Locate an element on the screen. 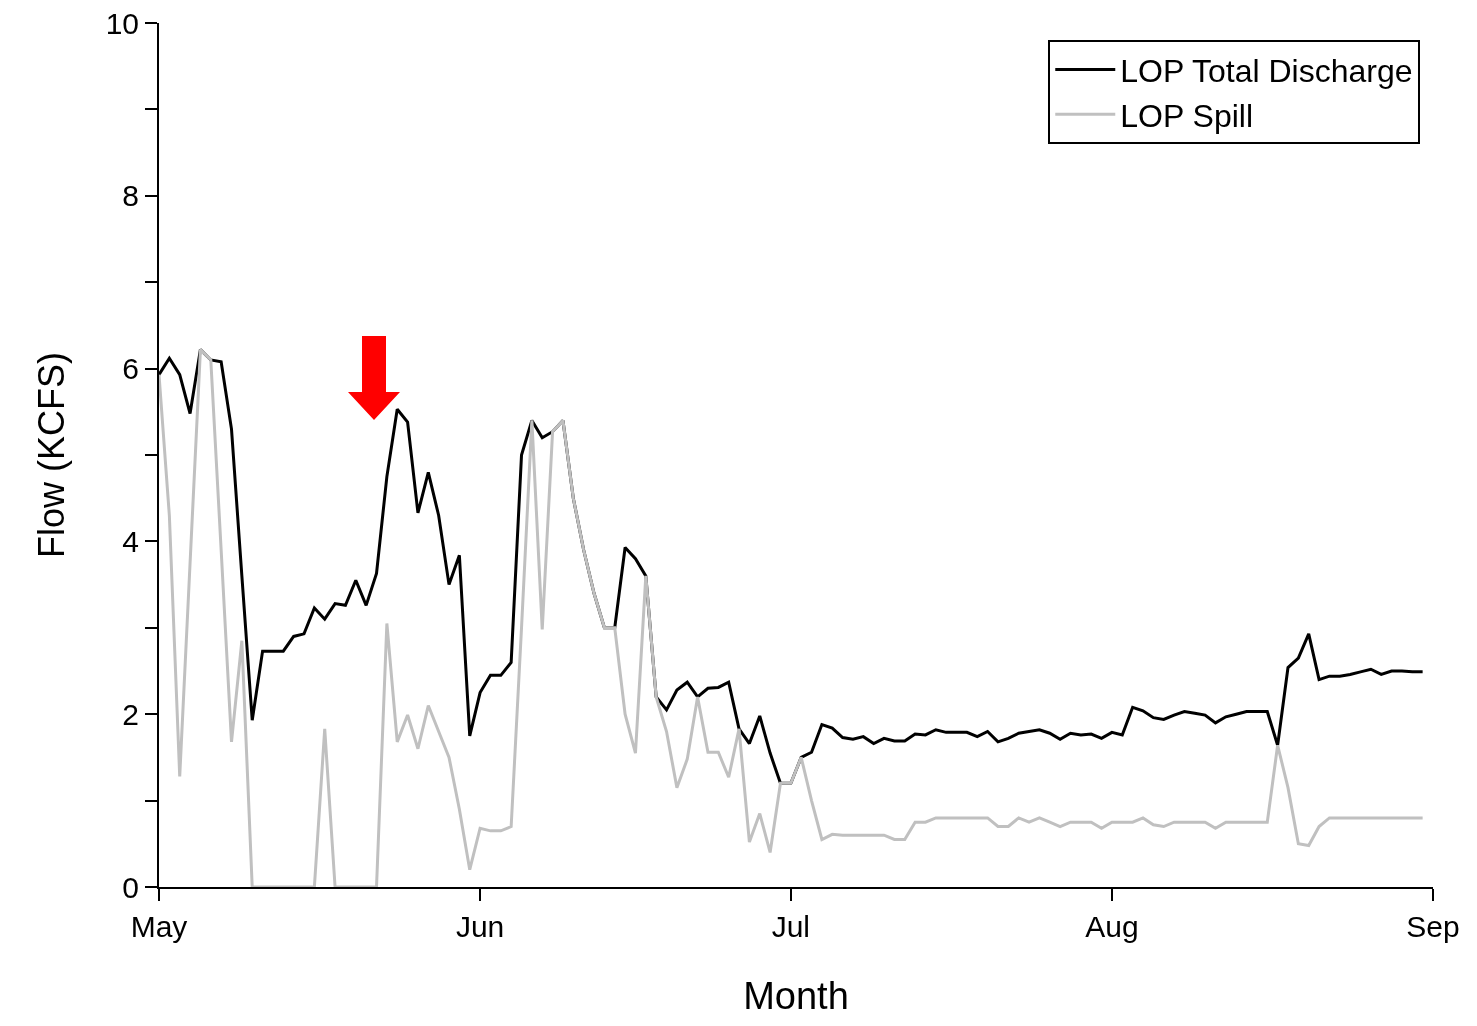  y-tick-label: 10 is located at coordinates (122, 23).